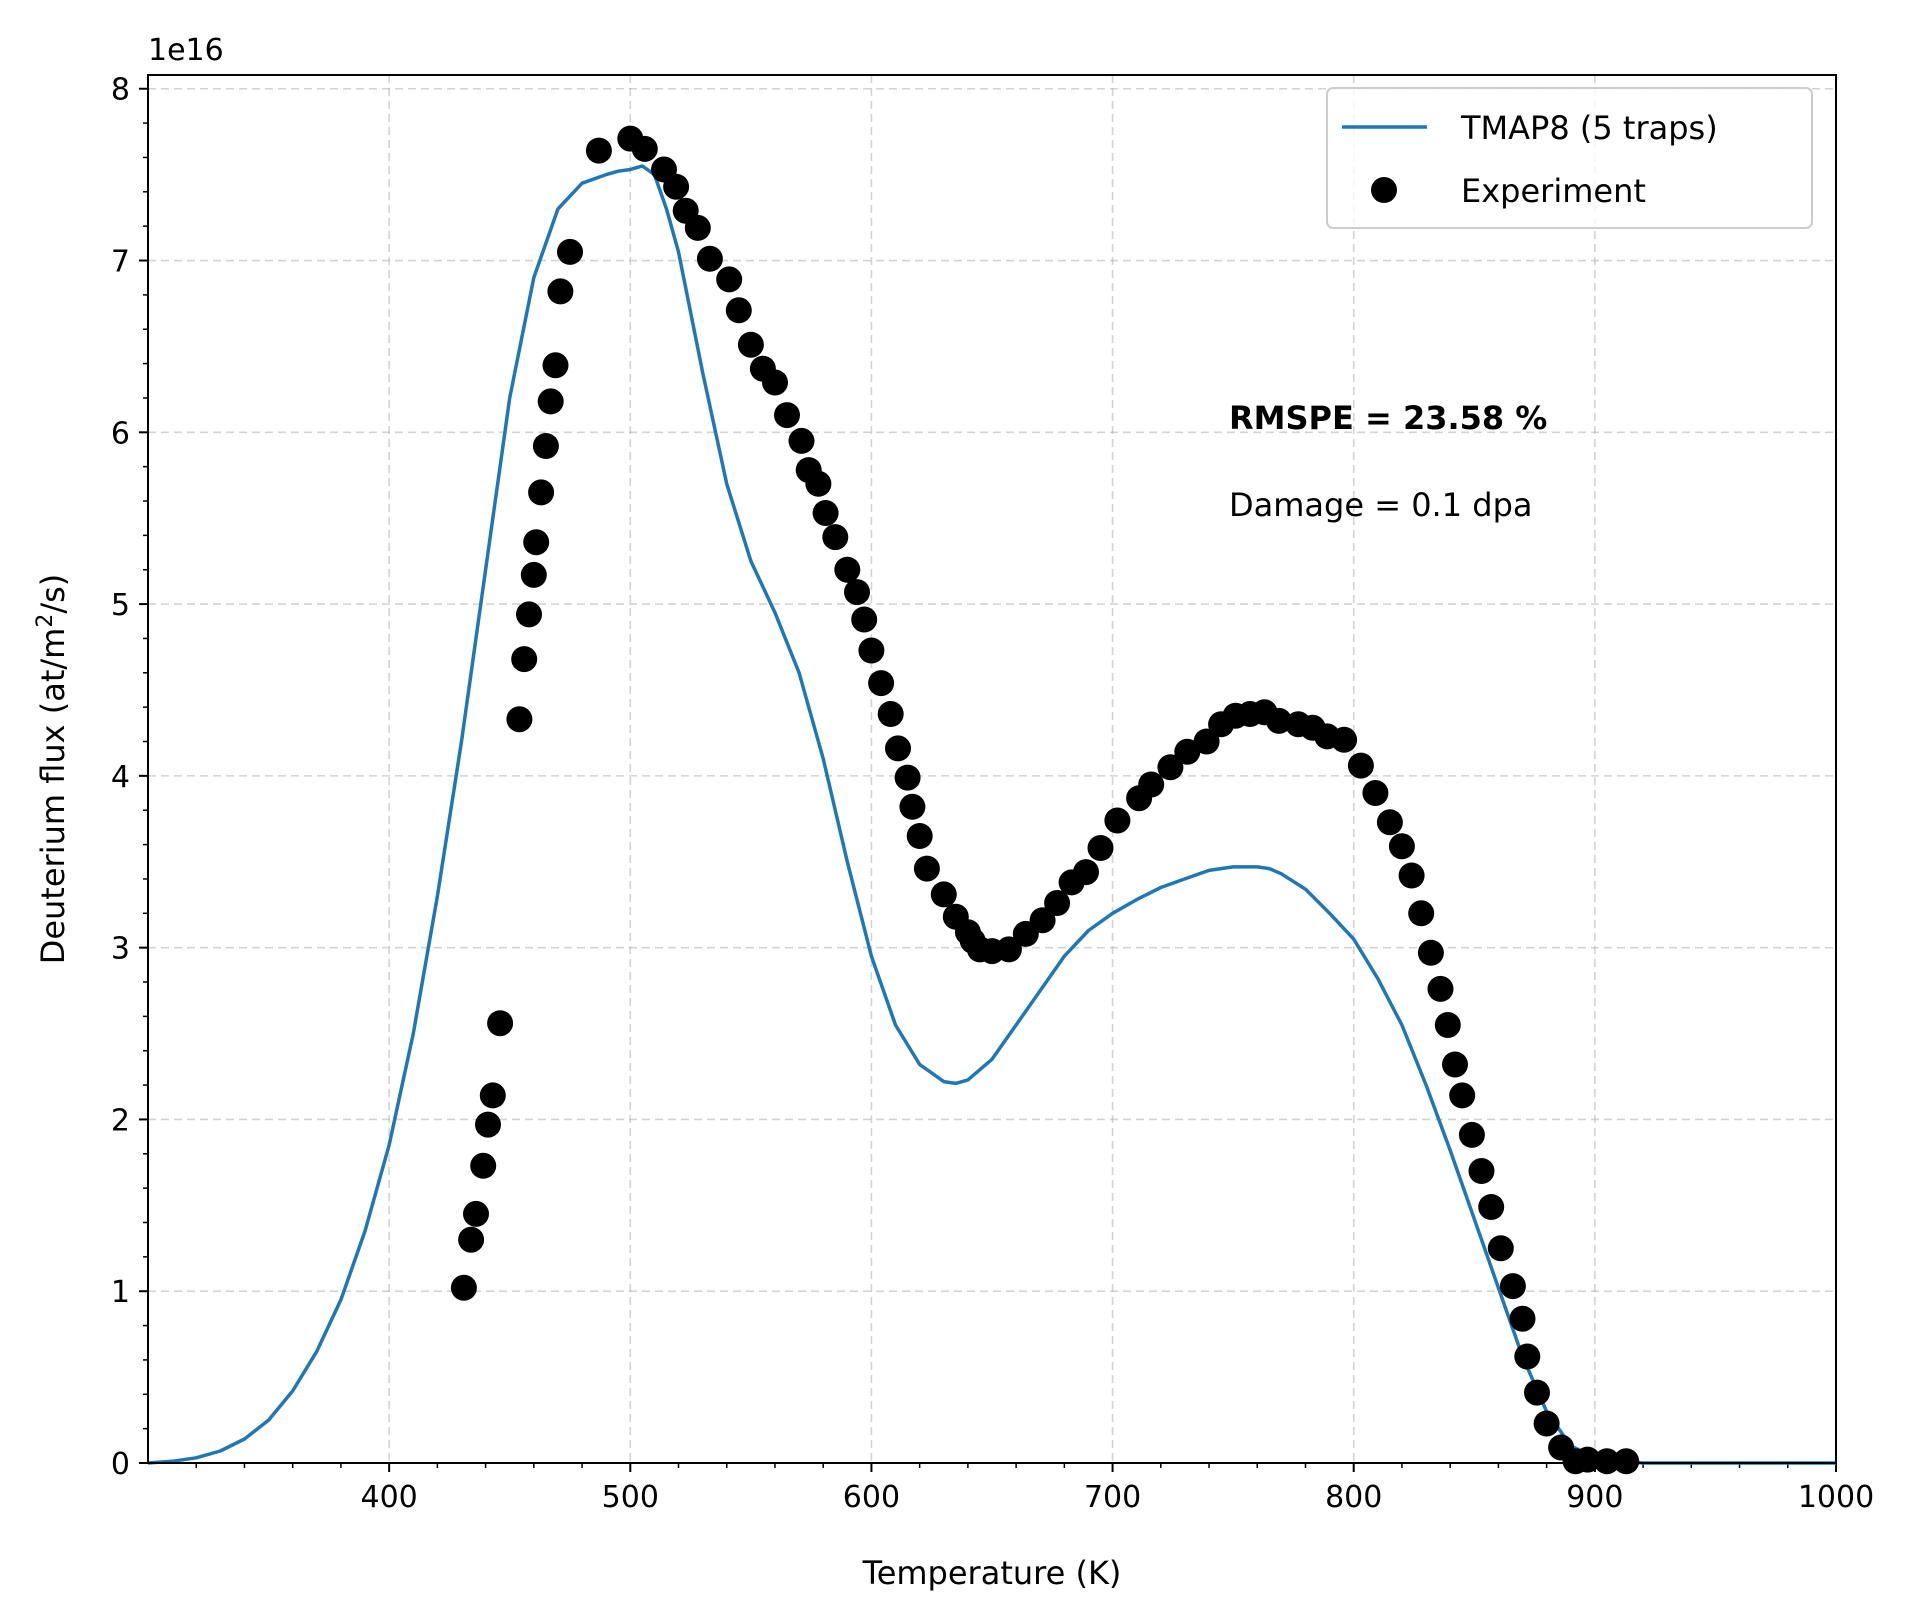 The image size is (1906, 1613). Describe the element at coordinates (871, 1497) in the screenshot. I see `x-tick-label: 600` at that location.